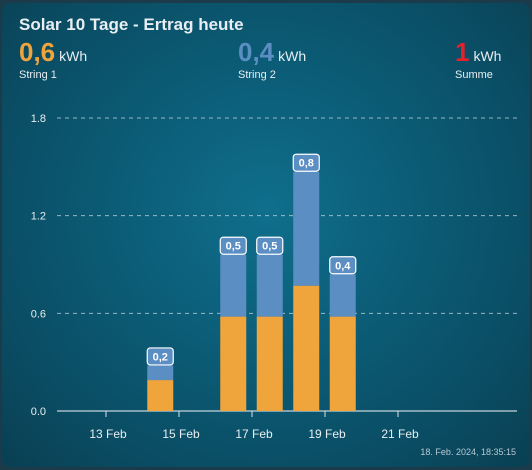 The width and height of the screenshot is (532, 470). I want to click on stat-string-2-unit: kWh, so click(292, 56).